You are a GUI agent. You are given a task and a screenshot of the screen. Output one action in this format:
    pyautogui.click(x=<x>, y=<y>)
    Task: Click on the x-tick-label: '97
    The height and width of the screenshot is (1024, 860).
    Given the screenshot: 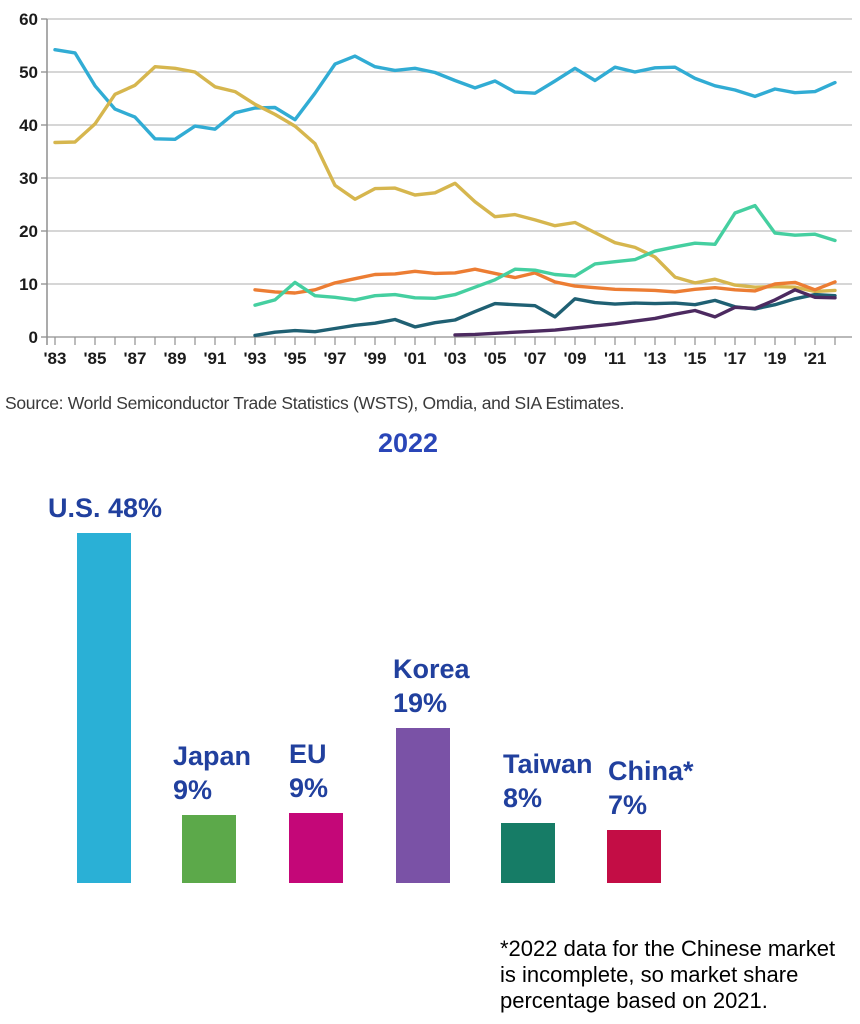 What is the action you would take?
    pyautogui.click(x=335, y=358)
    